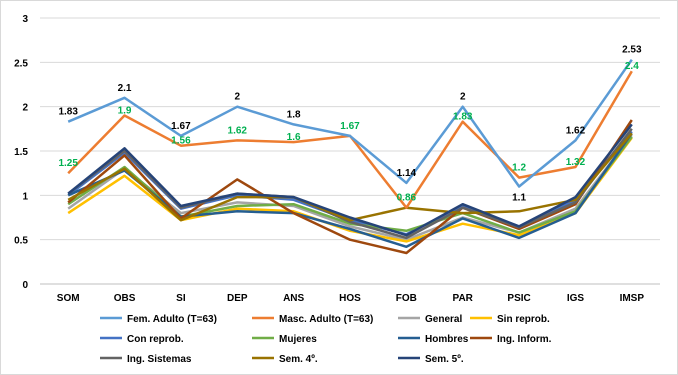 This screenshot has height=375, width=678. I want to click on data-label: 2.1, so click(125, 88).